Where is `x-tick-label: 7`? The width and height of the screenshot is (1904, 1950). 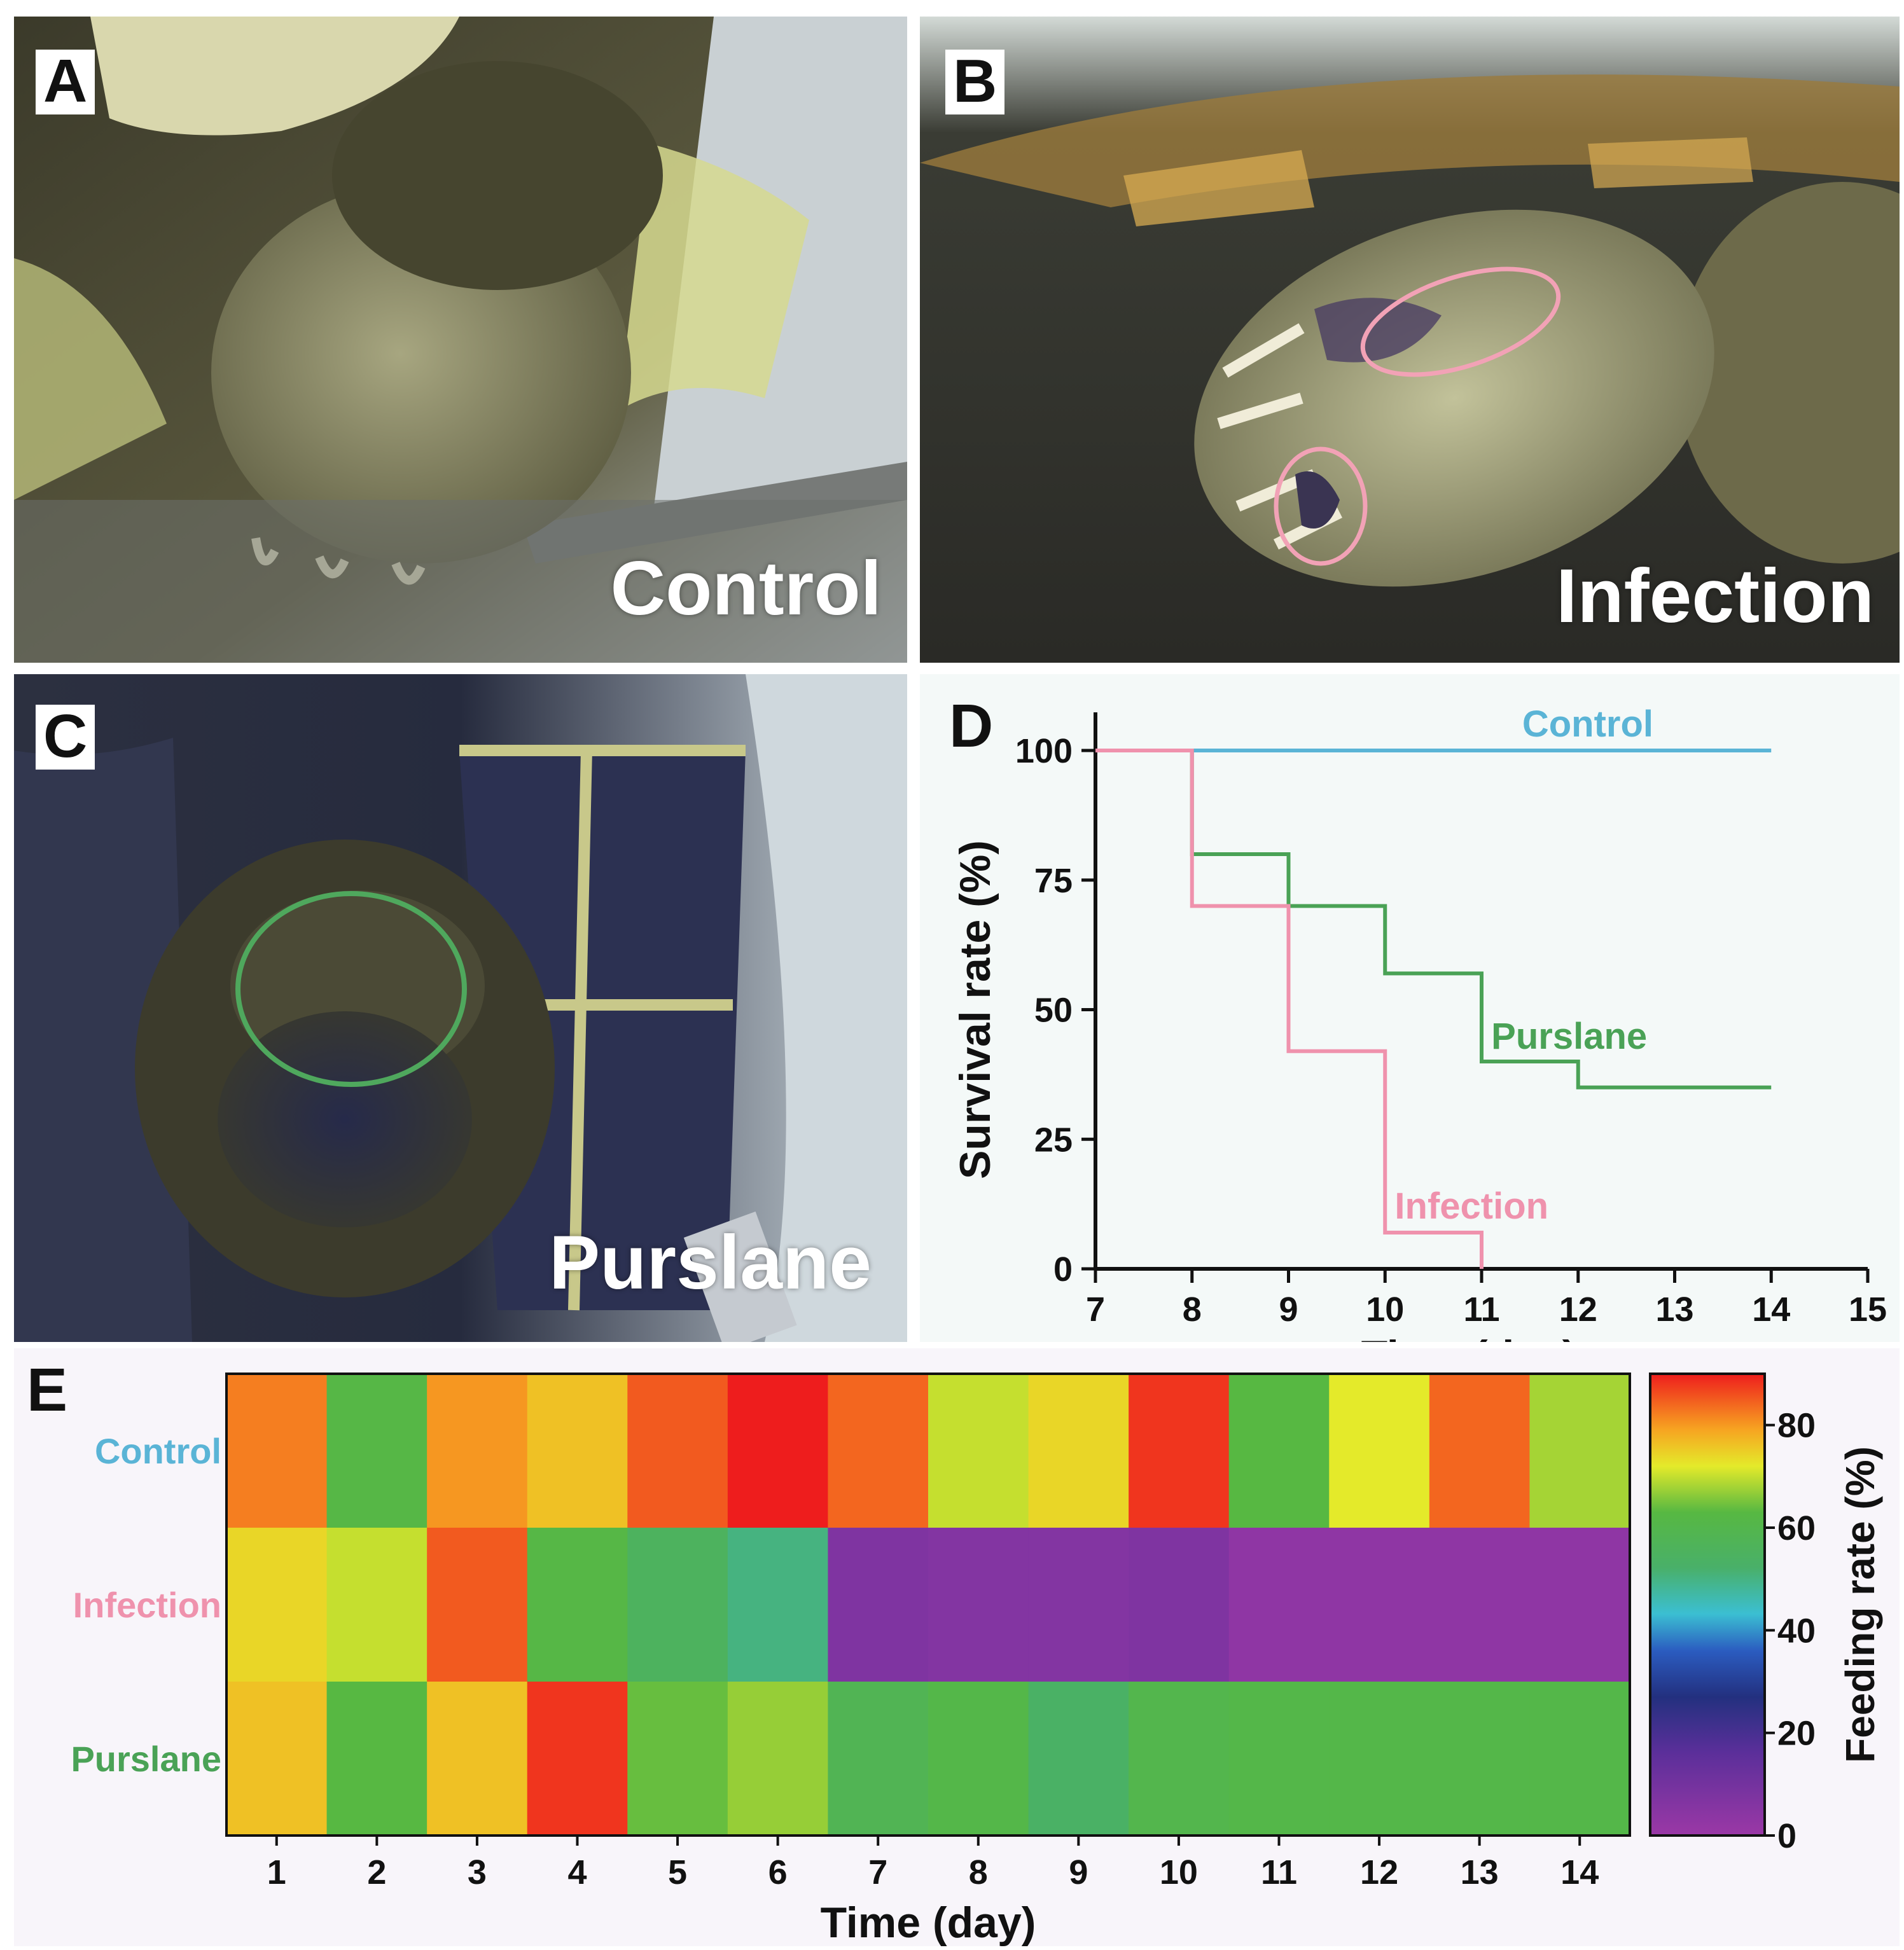 x-tick-label: 7 is located at coordinates (877, 1872).